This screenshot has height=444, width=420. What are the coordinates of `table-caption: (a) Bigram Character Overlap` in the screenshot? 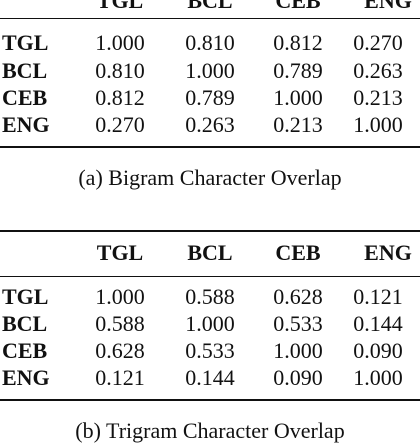 It's located at (210, 177).